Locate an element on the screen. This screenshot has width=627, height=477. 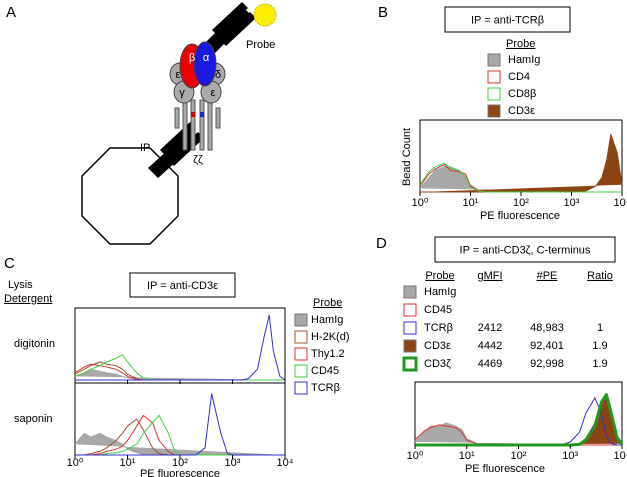
zeta-label: ζζ is located at coordinates (198, 160).